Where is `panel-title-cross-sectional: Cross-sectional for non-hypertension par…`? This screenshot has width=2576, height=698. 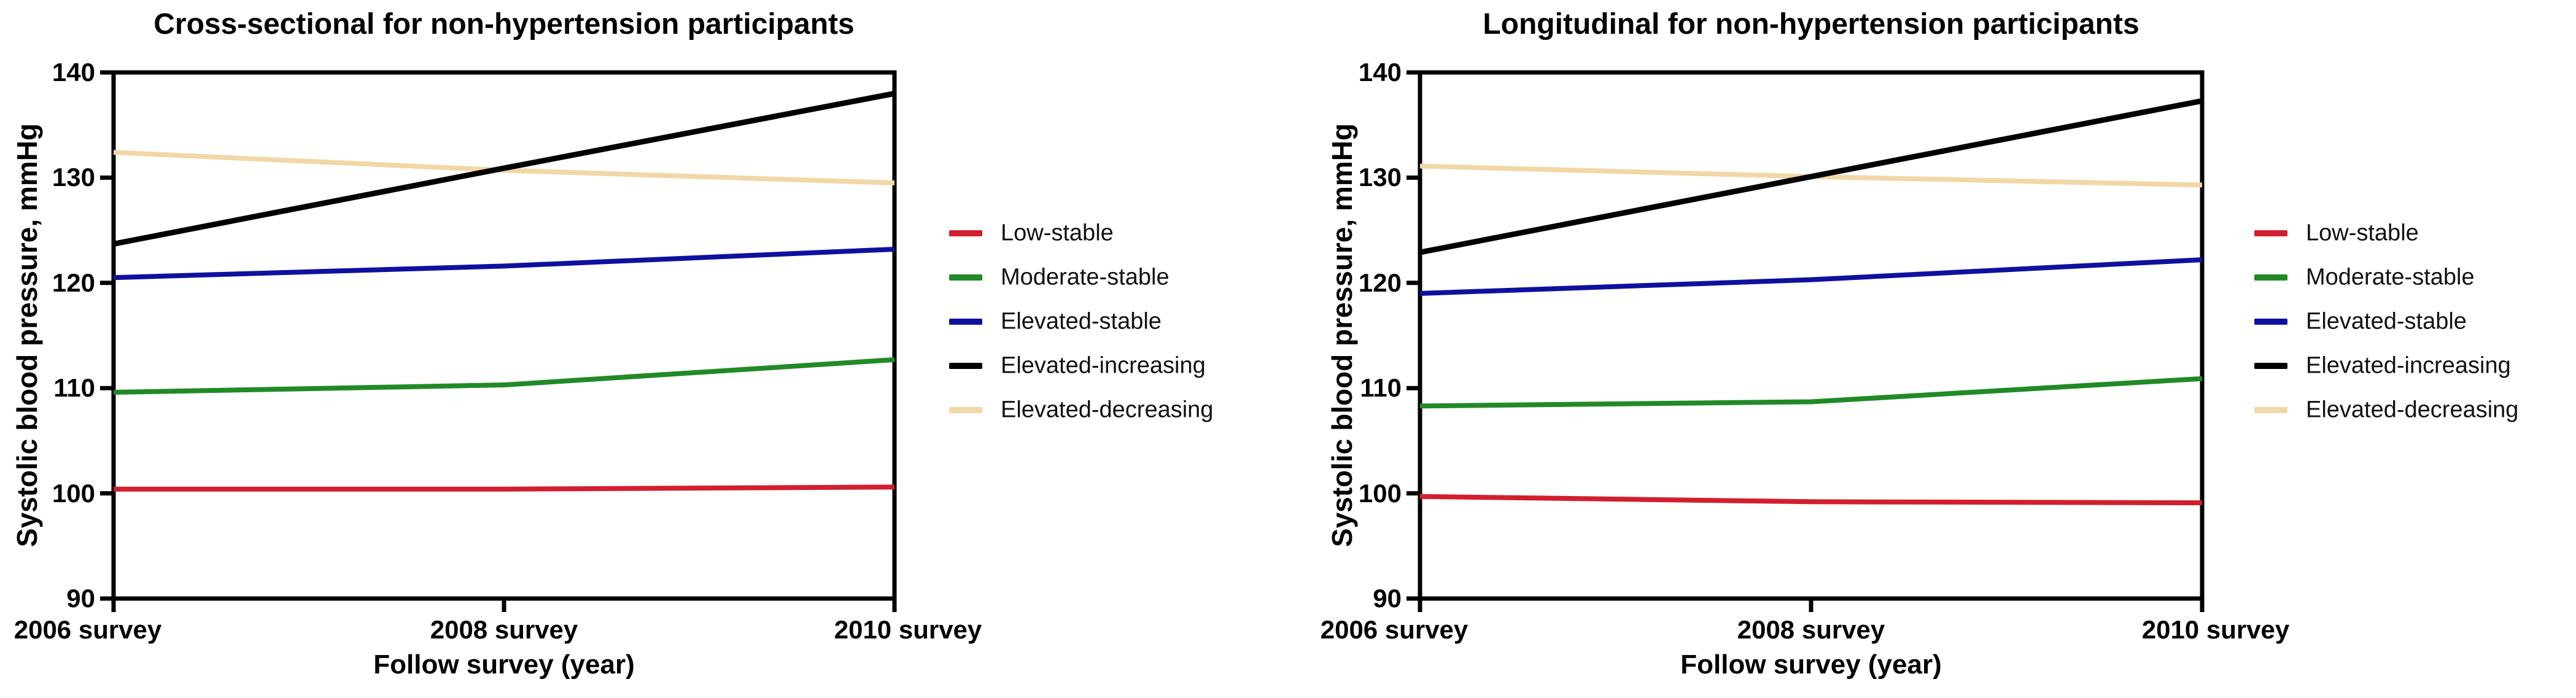 panel-title-cross-sectional: Cross-sectional for non-hypertension par… is located at coordinates (504, 24).